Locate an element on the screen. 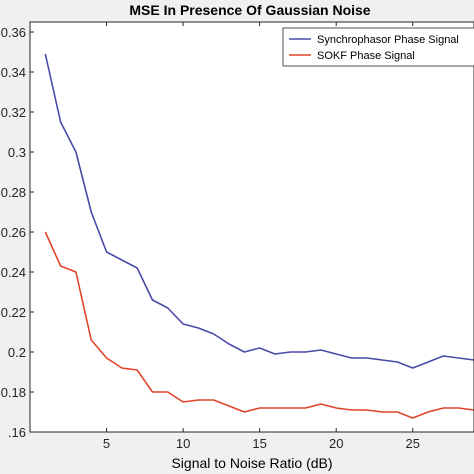  y-tick-label: 0.32 is located at coordinates (13, 112).